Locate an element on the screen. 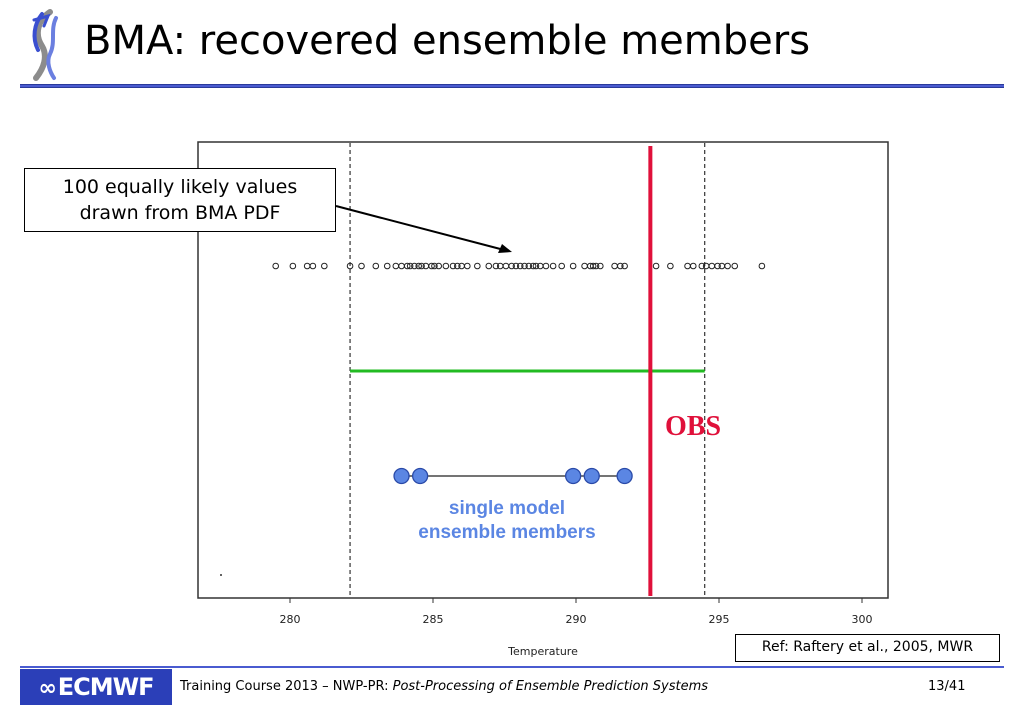 This screenshot has width=1023, height=708. page-number: 13/41 is located at coordinates (947, 686).